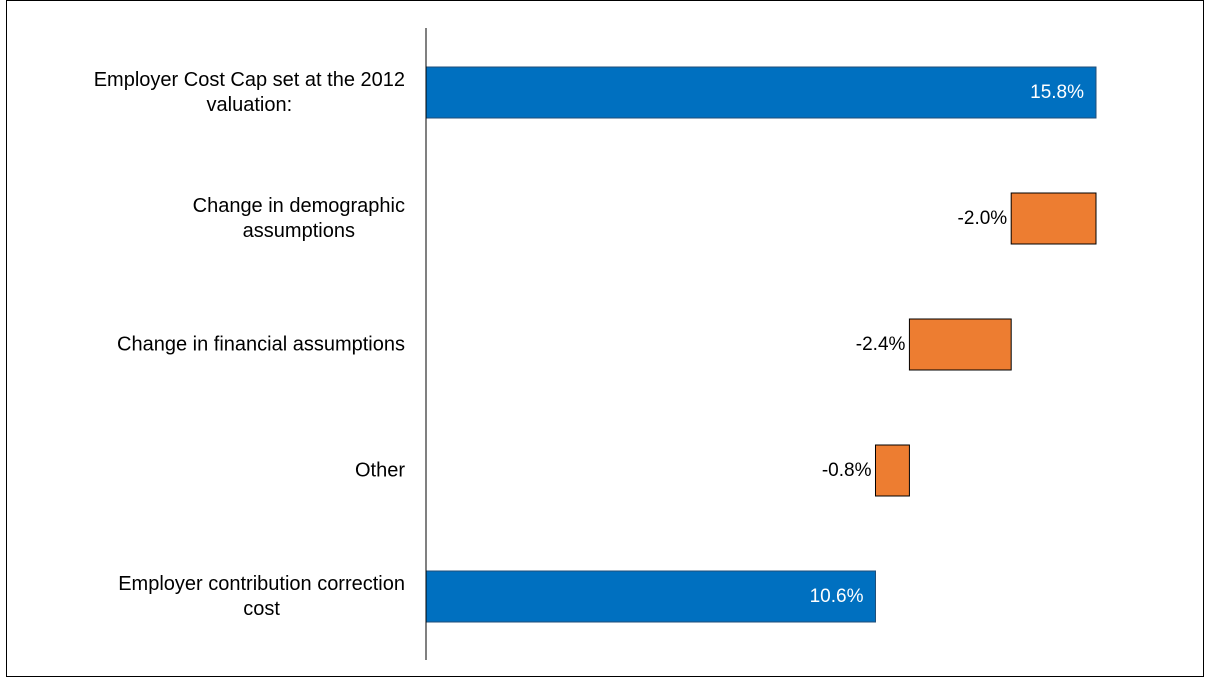 The width and height of the screenshot is (1206, 679). Describe the element at coordinates (299, 218) in the screenshot. I see `category-label-1: Change in demographic assumptions` at that location.